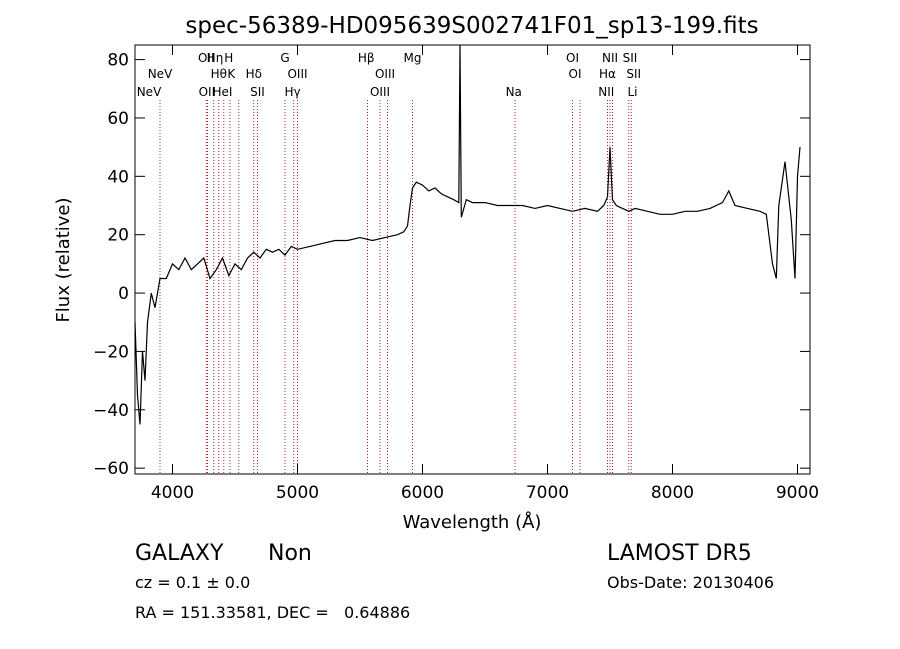 Image resolution: width=900 pixels, height=649 pixels. I want to click on marker-label: Mg, so click(413, 58).